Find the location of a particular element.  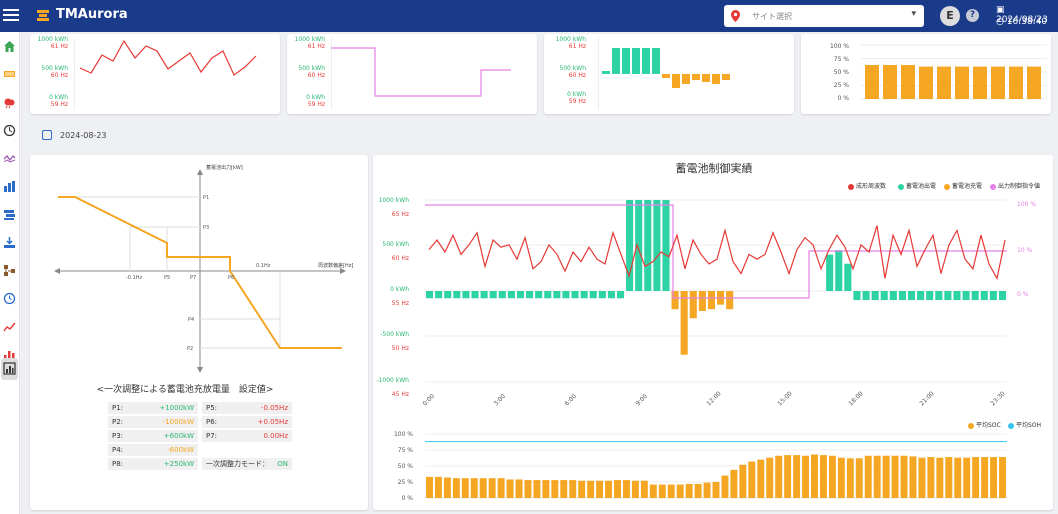

param-key: P3: is located at coordinates (118, 436).